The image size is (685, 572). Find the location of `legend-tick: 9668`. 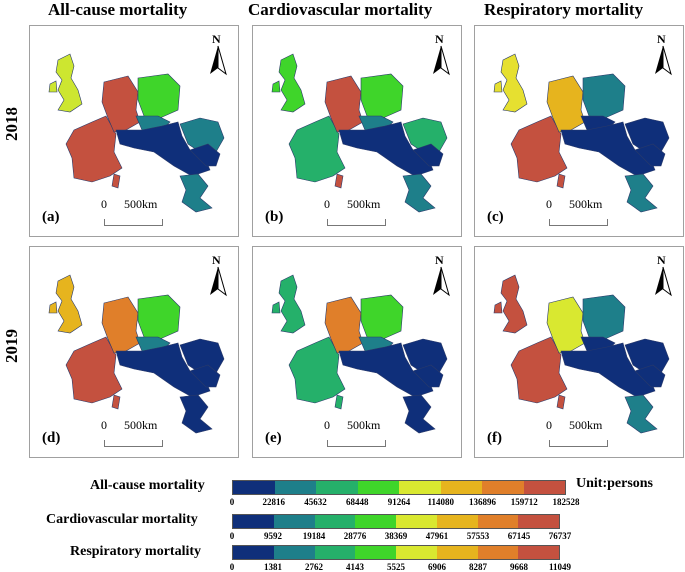

legend-tick: 9668 is located at coordinates (519, 567).